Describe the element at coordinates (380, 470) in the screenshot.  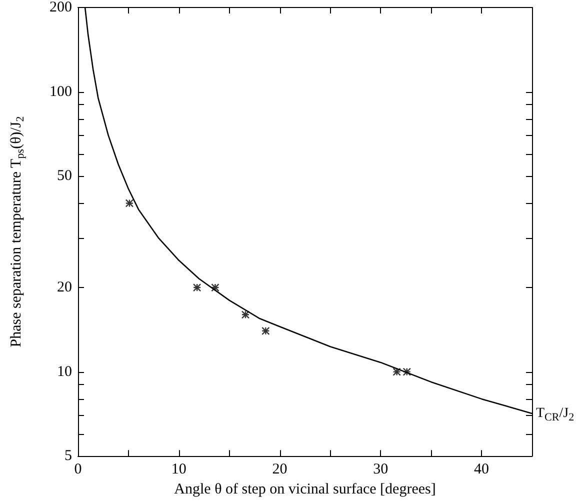
I see `x-tick-label: 30` at that location.